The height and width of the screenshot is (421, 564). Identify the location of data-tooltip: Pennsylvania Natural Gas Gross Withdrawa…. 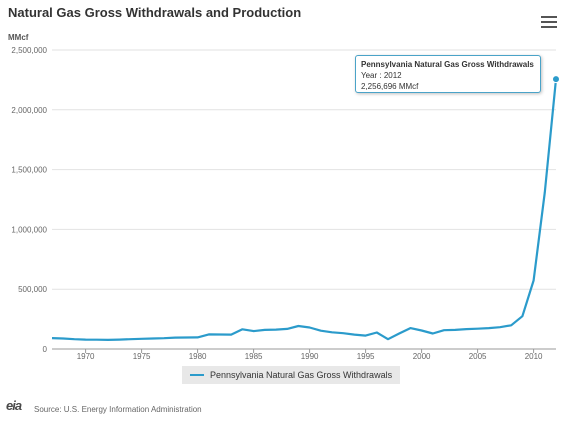
(448, 74).